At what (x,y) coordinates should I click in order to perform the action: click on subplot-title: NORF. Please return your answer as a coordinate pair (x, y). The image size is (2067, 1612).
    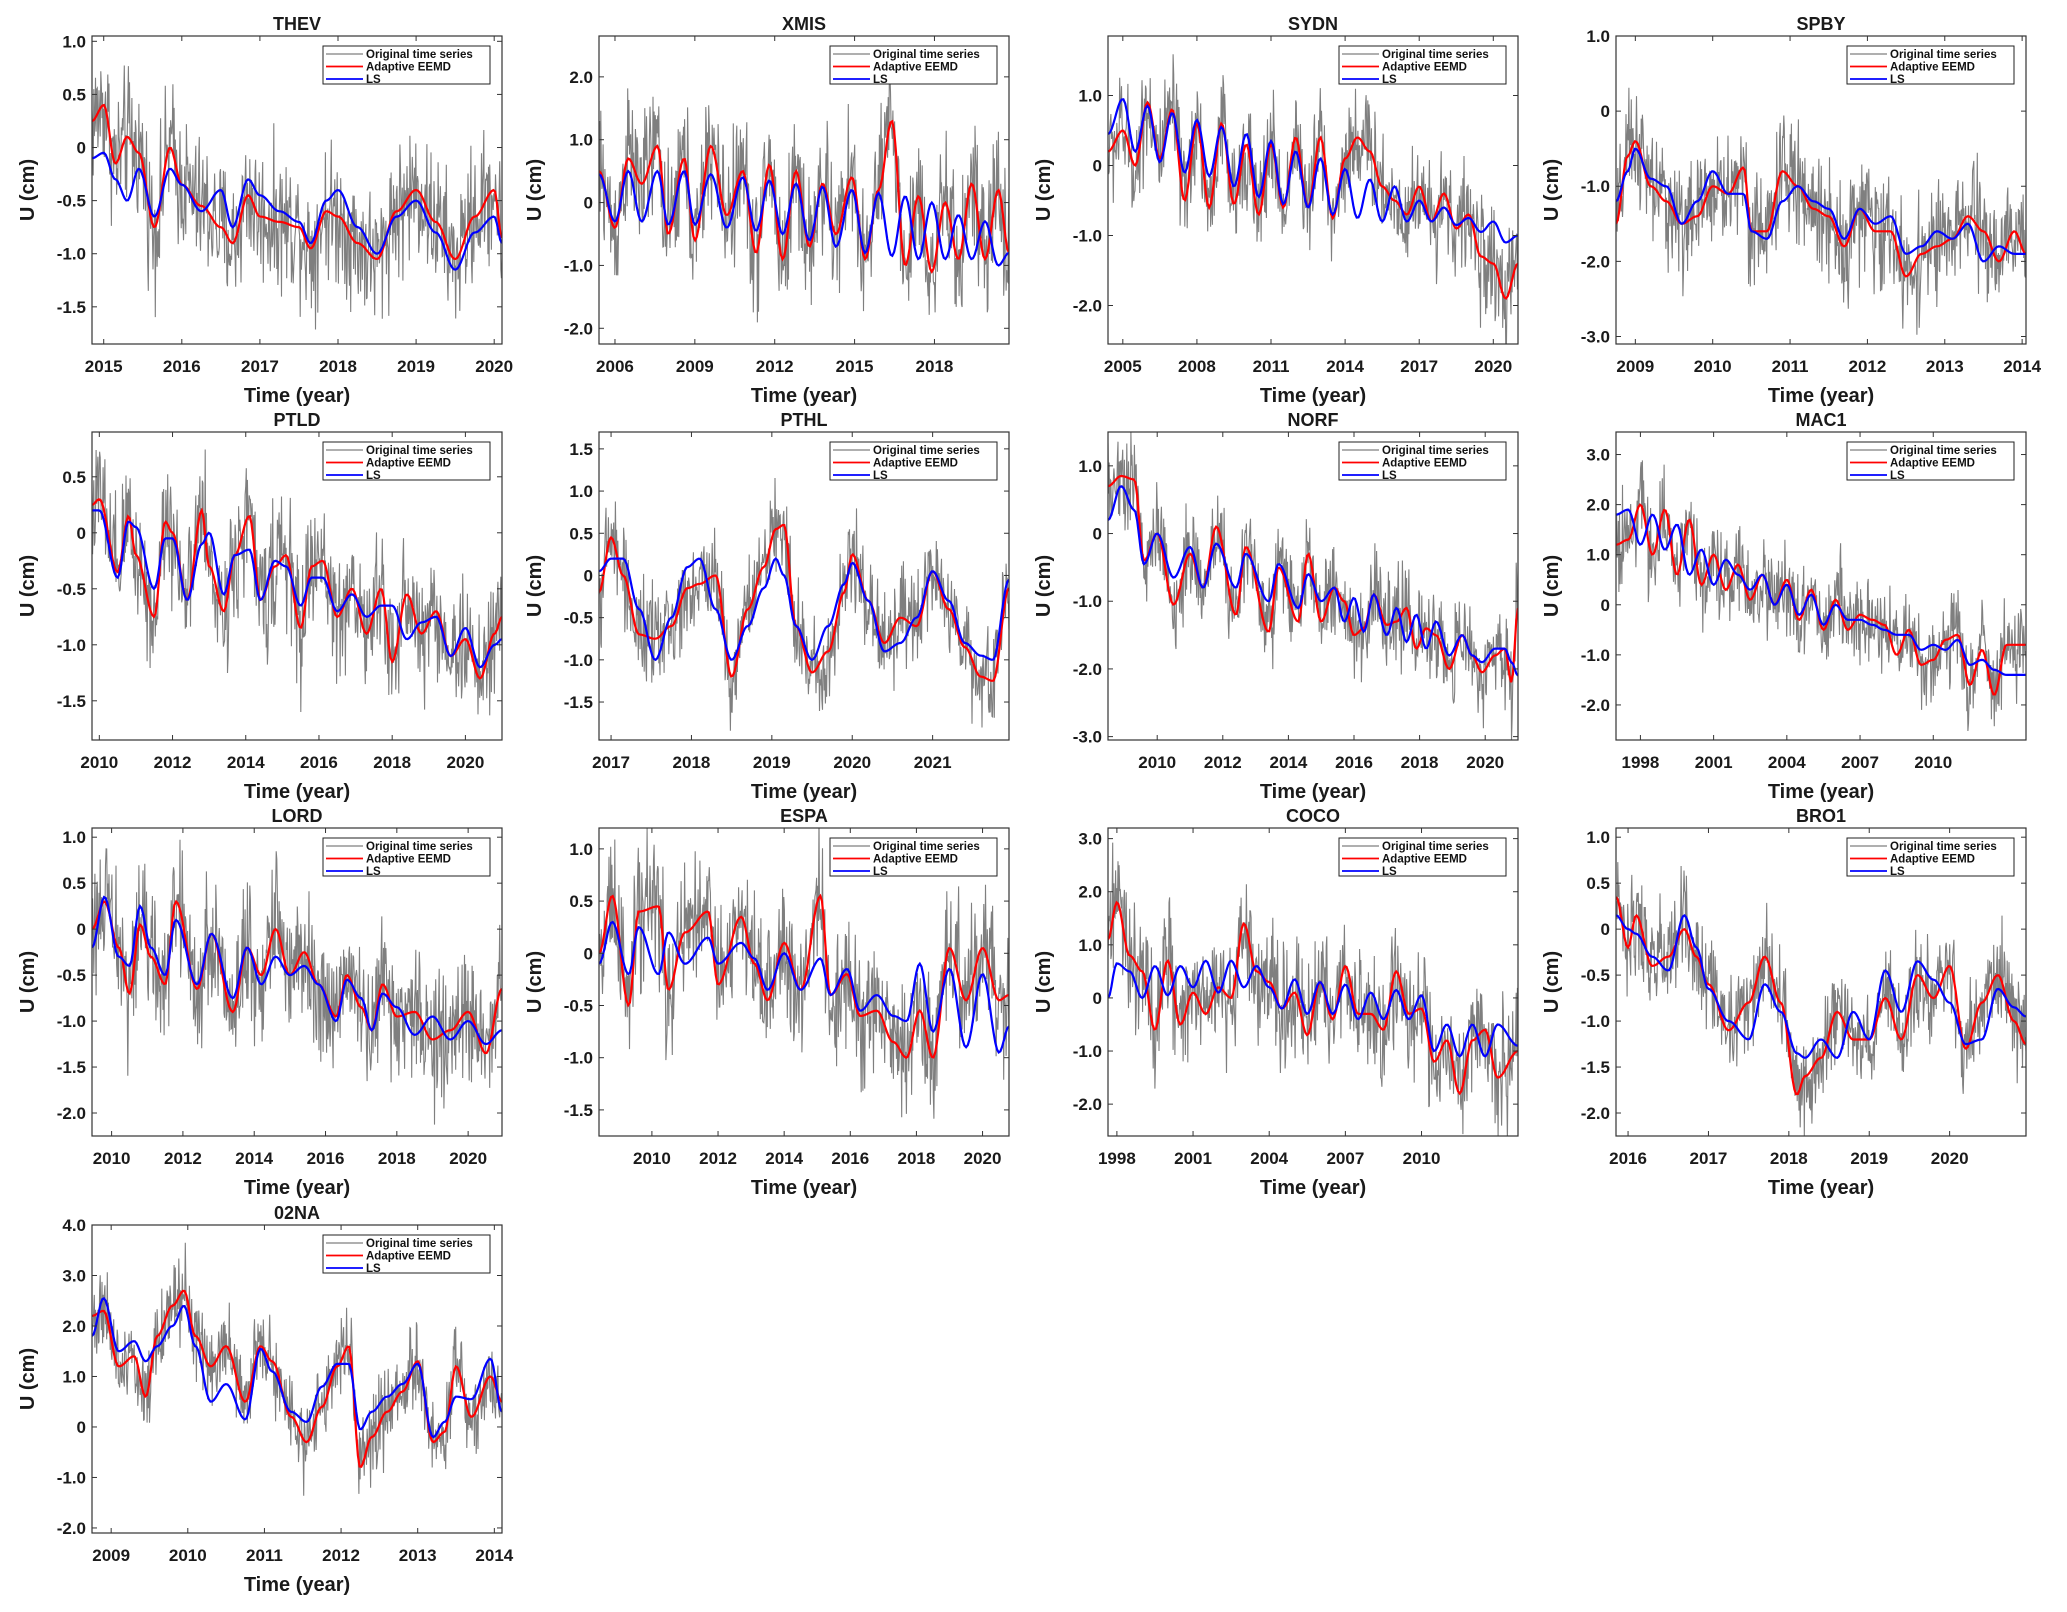
    Looking at the image, I should click on (1313, 420).